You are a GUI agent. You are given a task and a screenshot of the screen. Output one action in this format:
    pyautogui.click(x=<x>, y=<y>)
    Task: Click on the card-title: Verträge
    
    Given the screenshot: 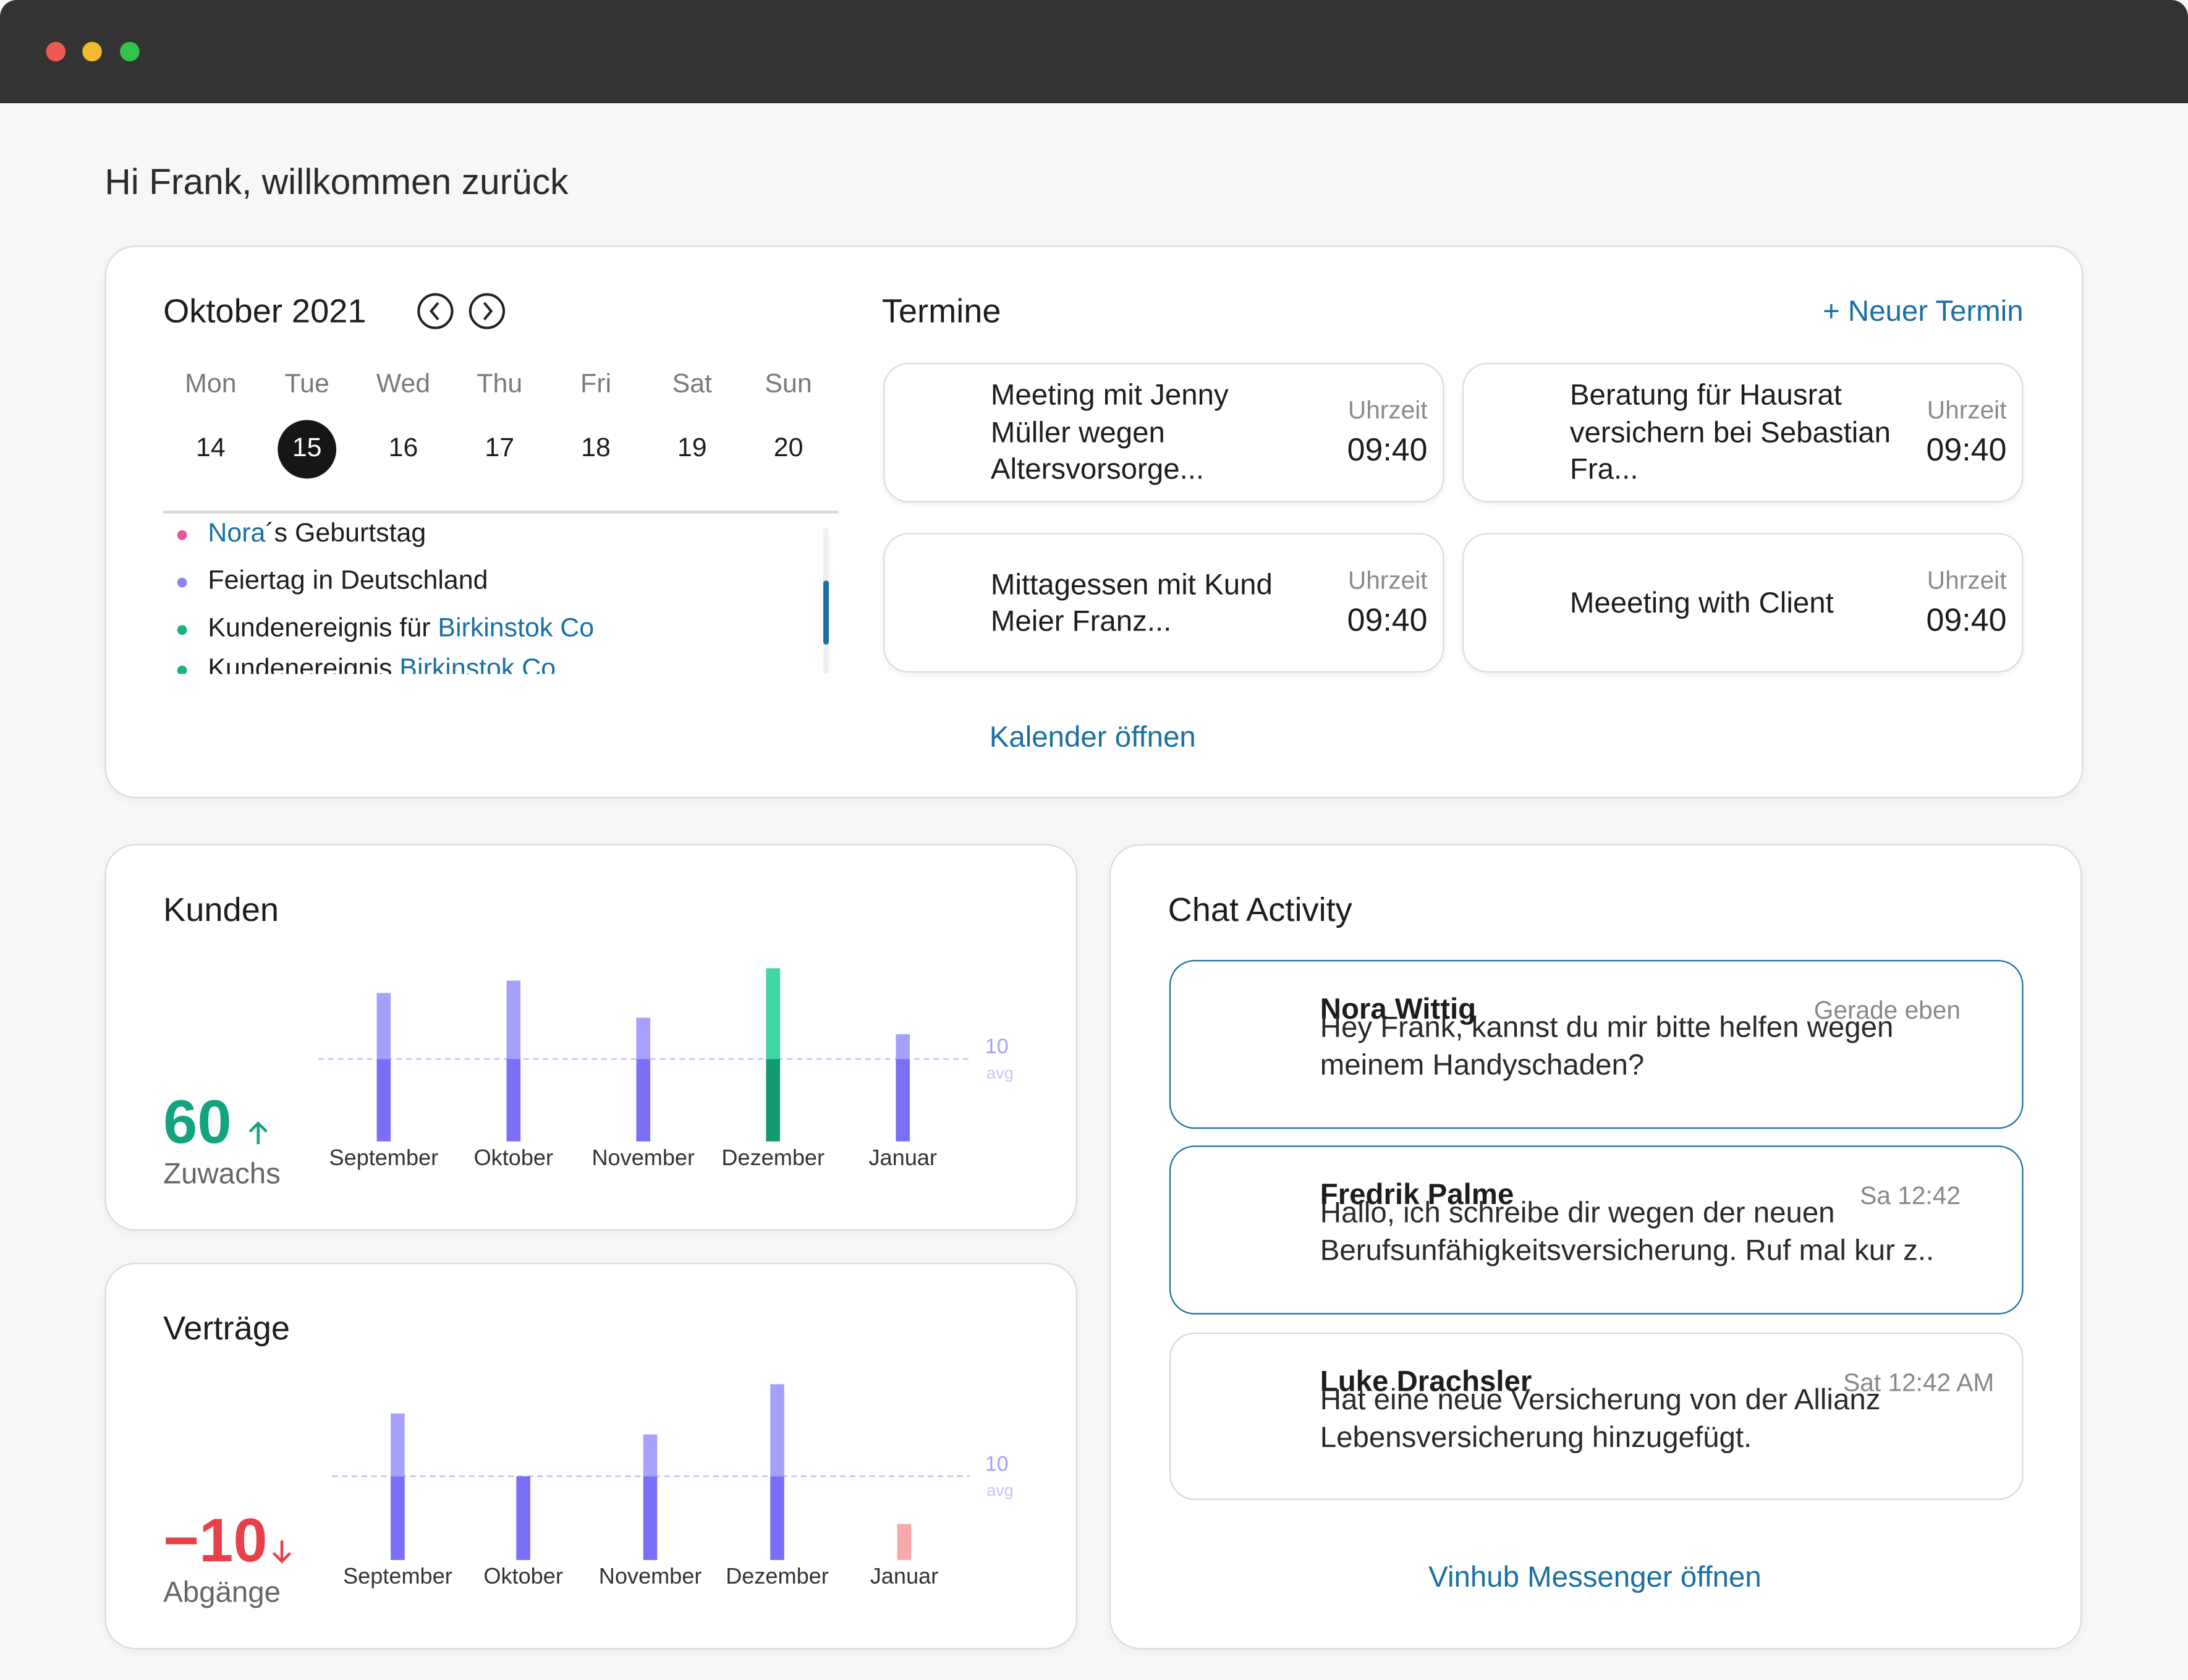 What is the action you would take?
    pyautogui.click(x=226, y=1328)
    